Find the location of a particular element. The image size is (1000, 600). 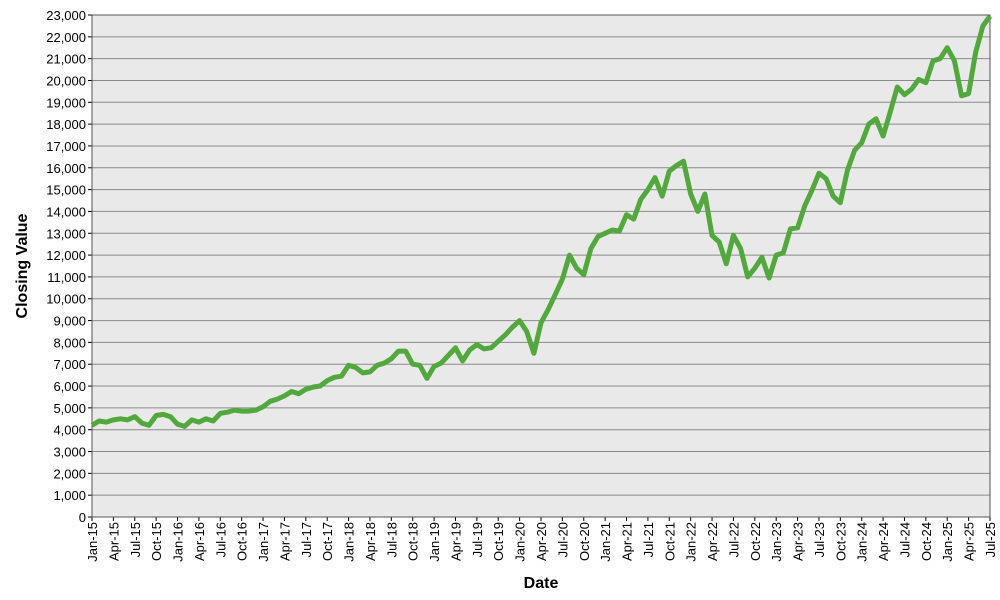

x-tick-label: Jul-15 is located at coordinates (135, 539).